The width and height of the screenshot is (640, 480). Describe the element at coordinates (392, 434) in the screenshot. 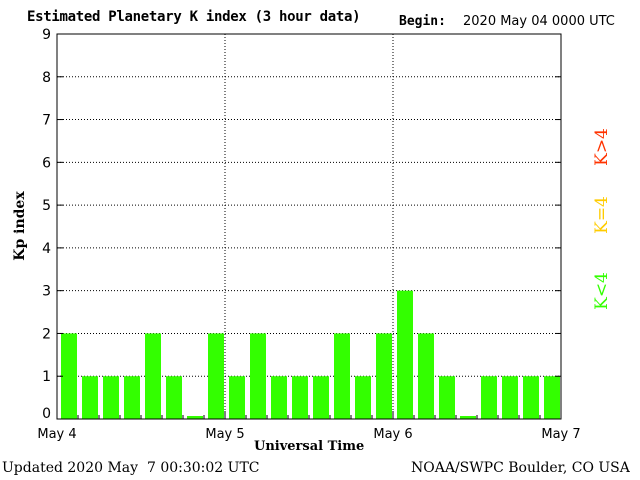

I see `x-day-label: May 6` at that location.